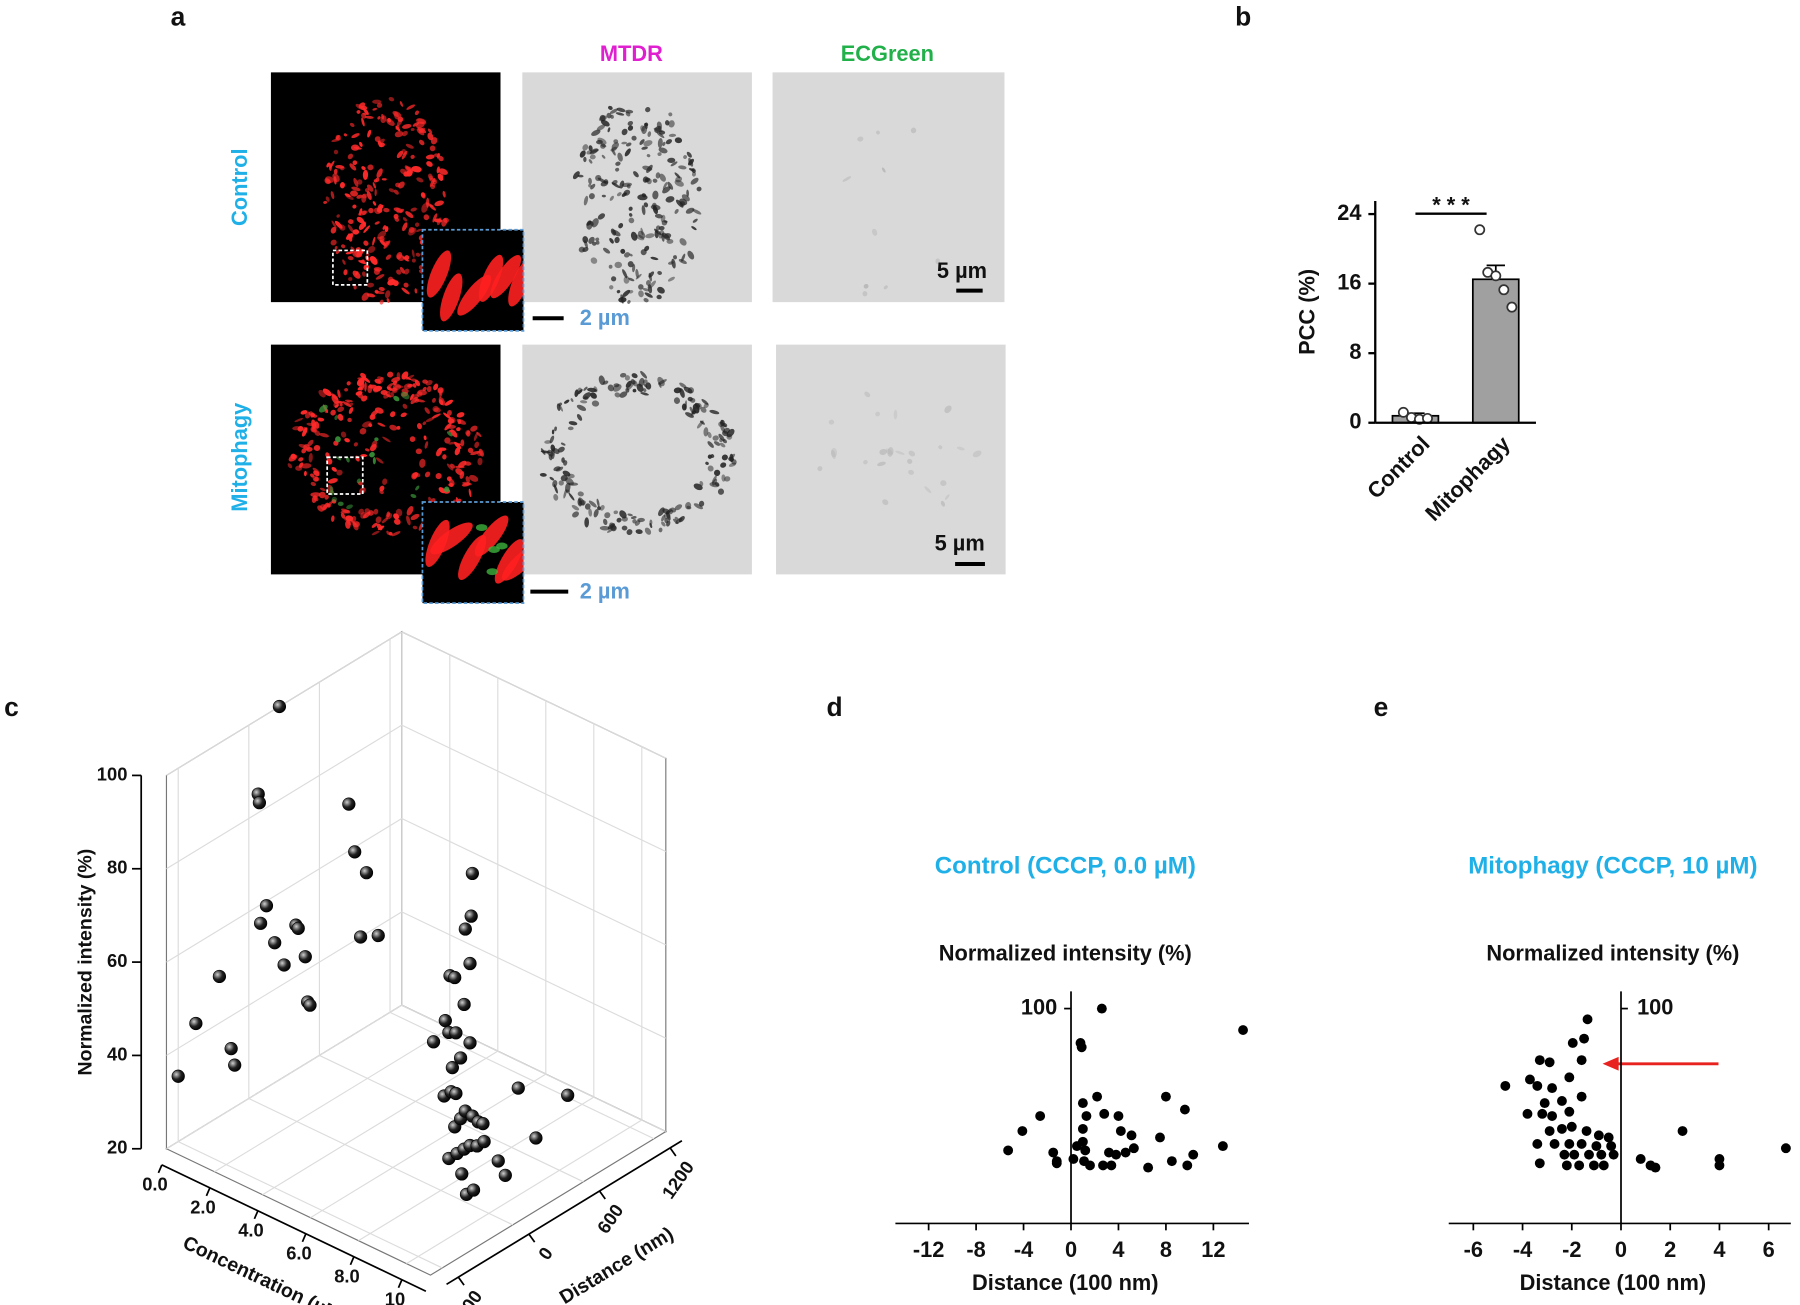 The height and width of the screenshot is (1305, 1800). Describe the element at coordinates (251, 1229) in the screenshot. I see `x-tick-label: 4.0` at that location.